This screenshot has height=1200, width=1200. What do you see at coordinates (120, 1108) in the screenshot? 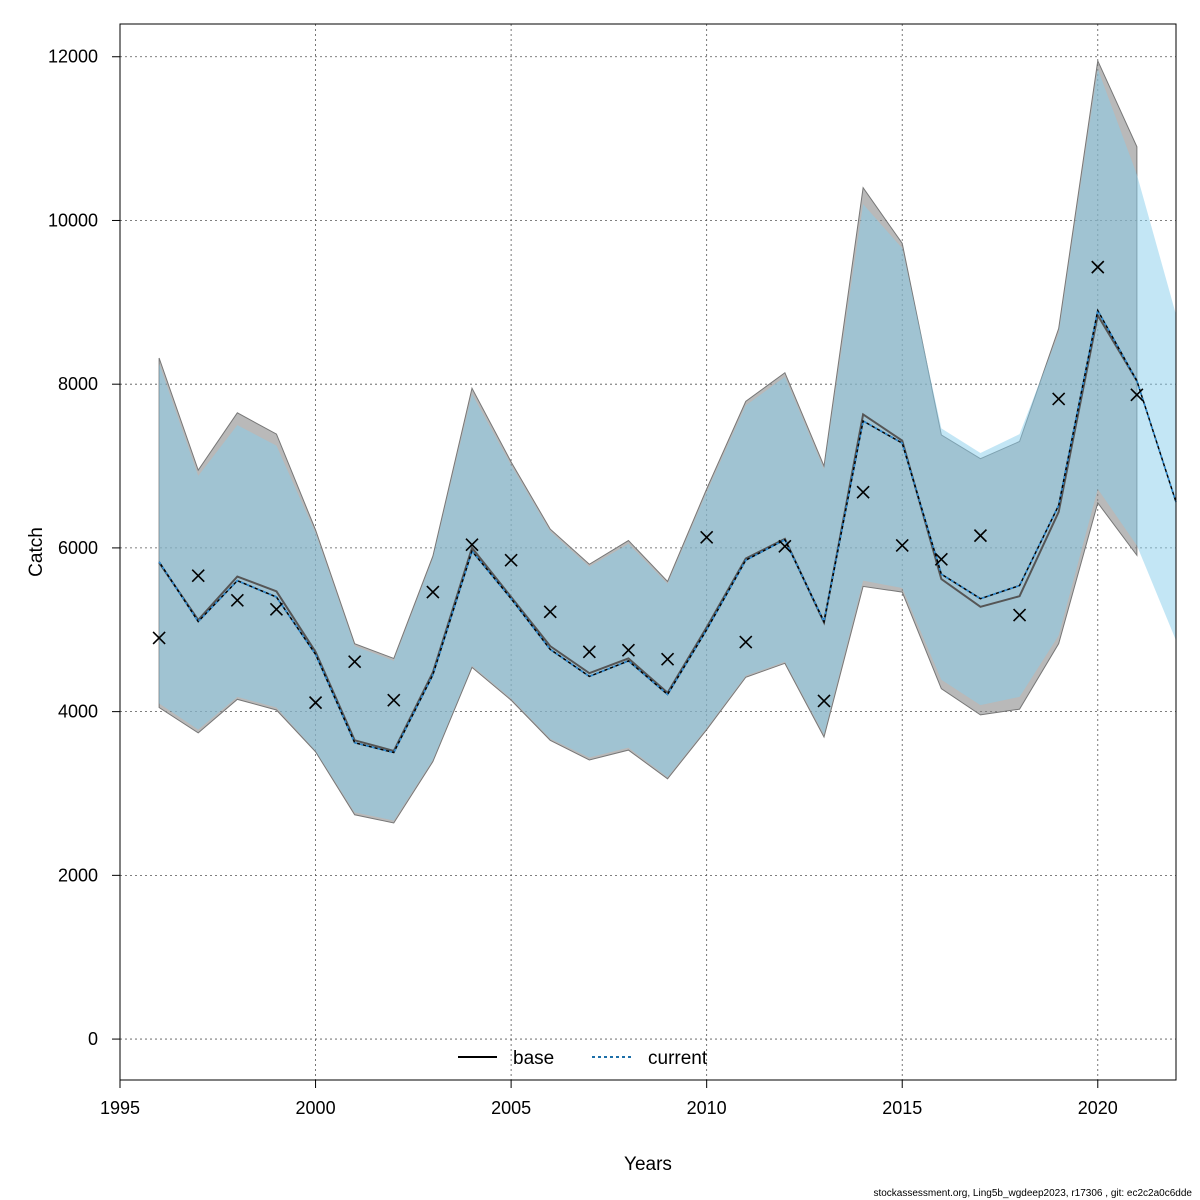
I see `x-tick-label: 1995` at bounding box center [120, 1108].